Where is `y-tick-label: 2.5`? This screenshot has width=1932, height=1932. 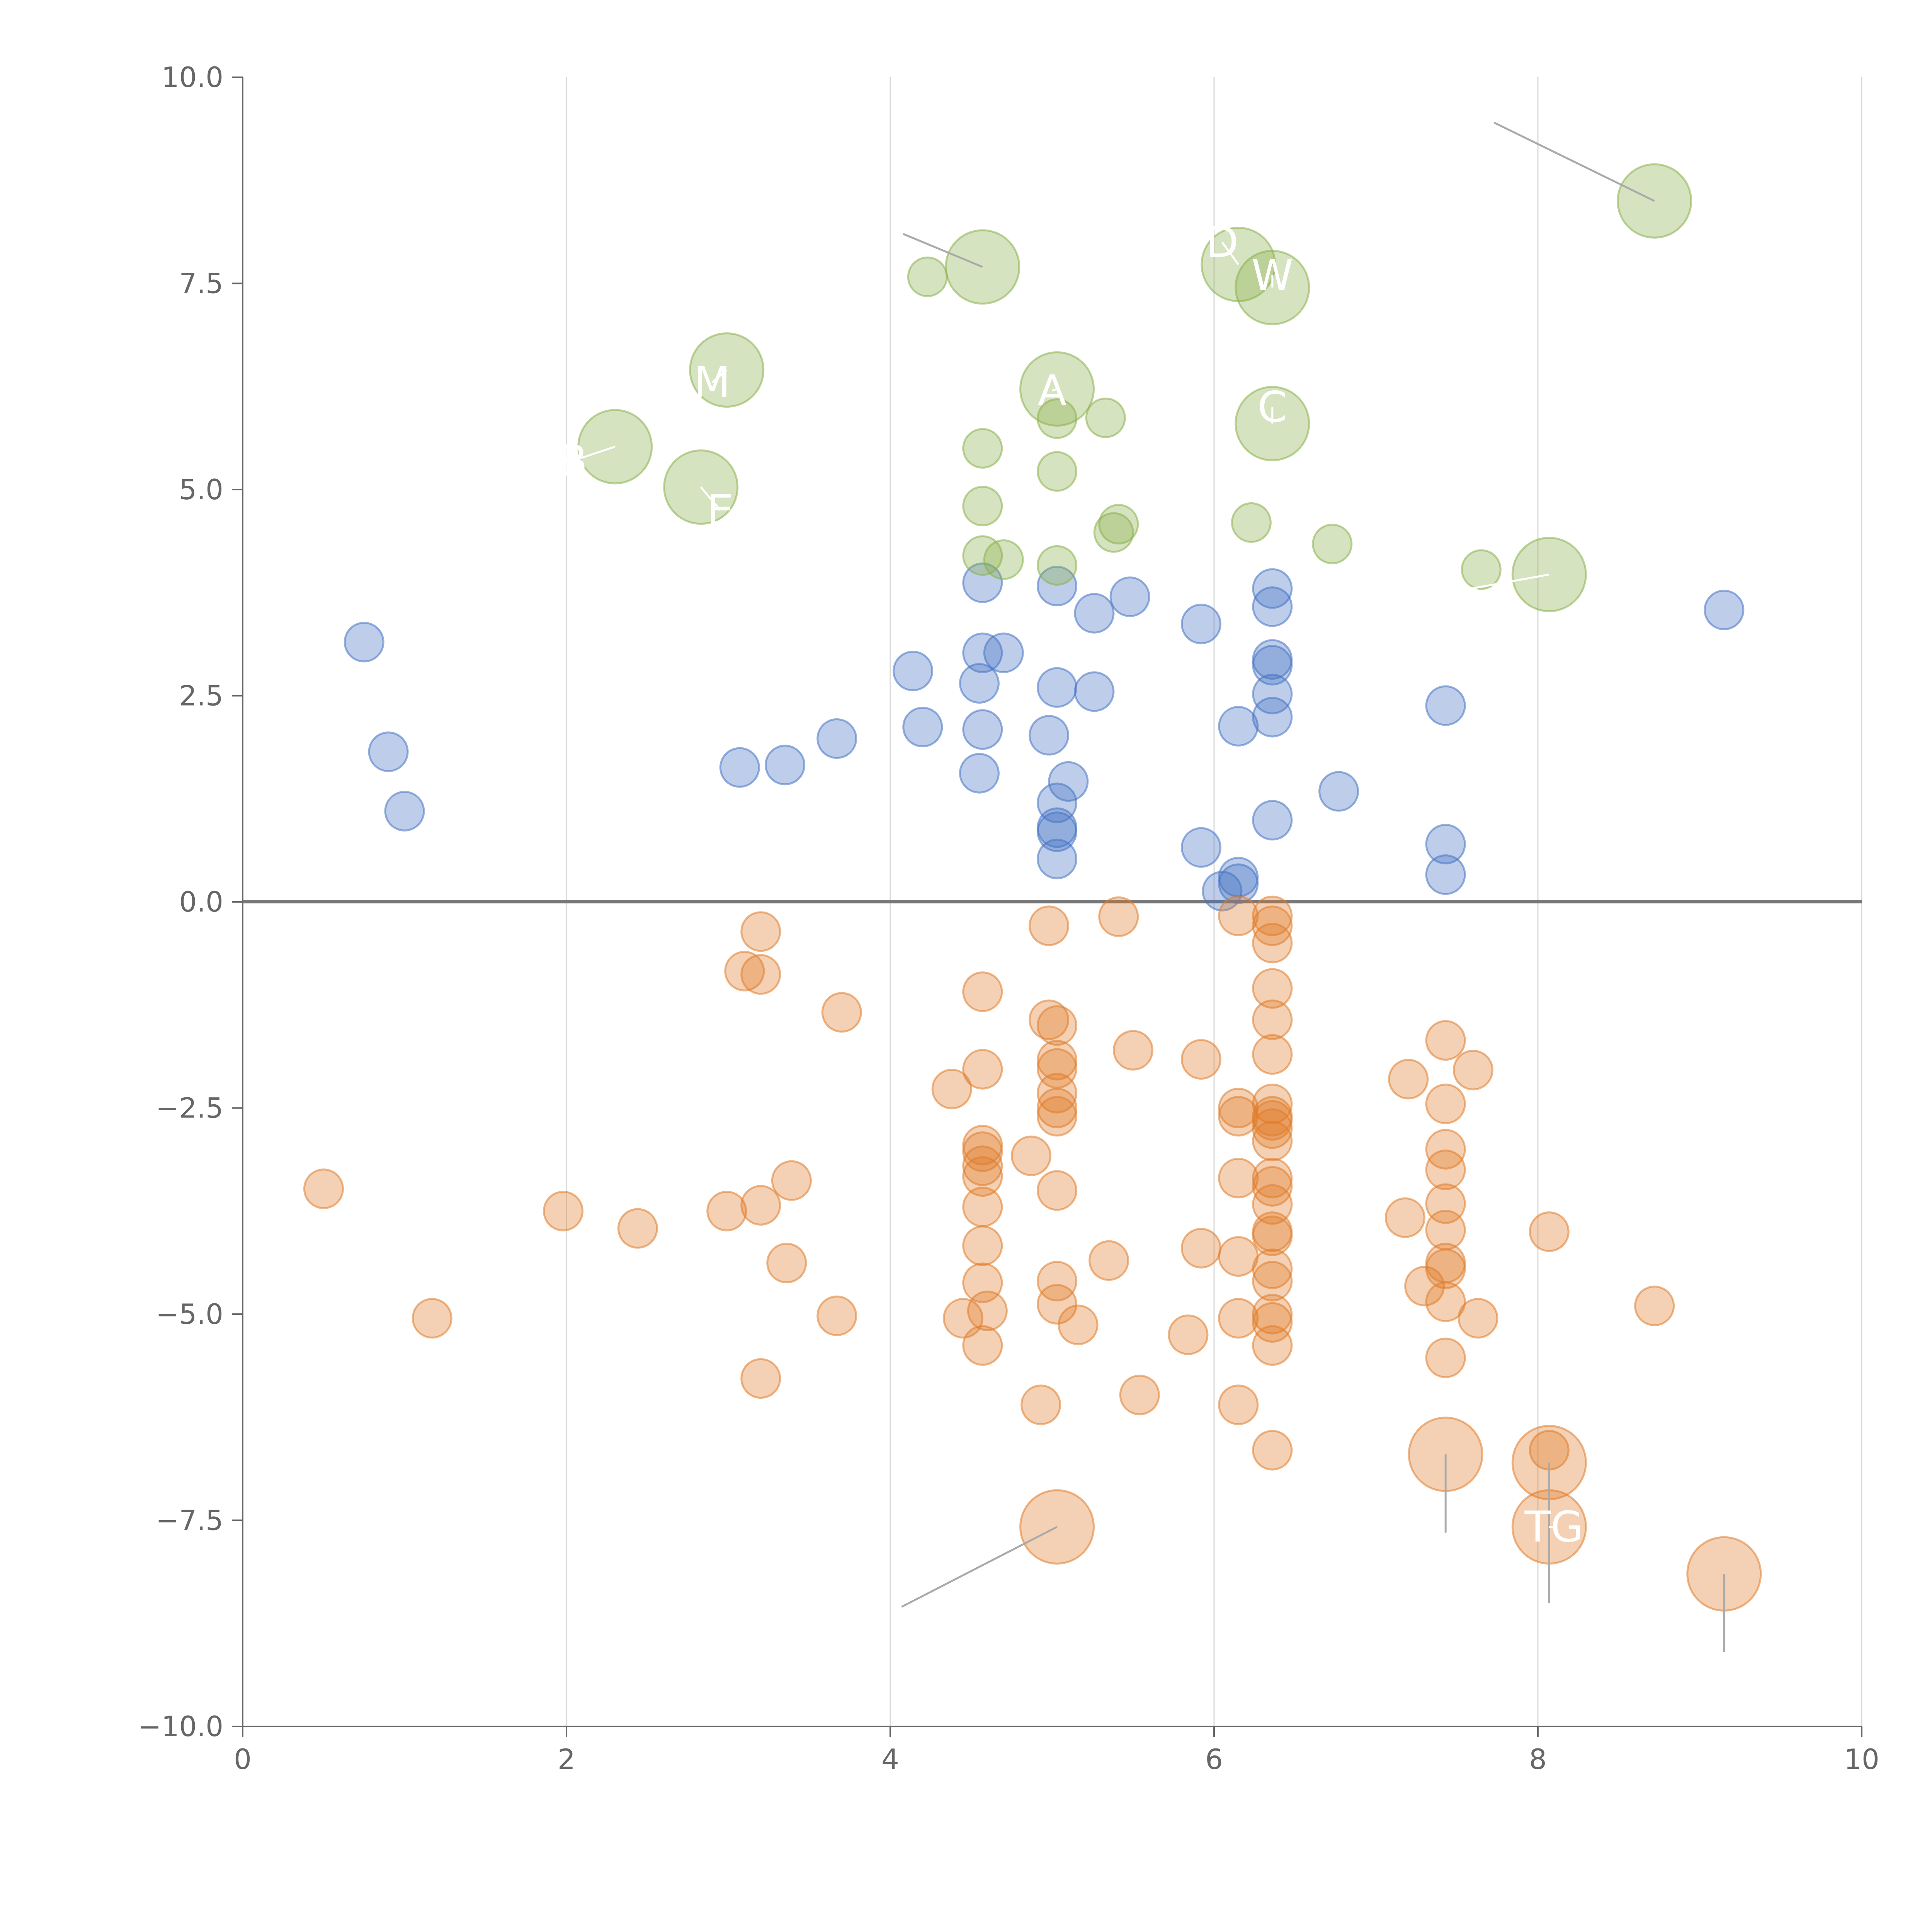 y-tick-label: 2.5 is located at coordinates (201, 696).